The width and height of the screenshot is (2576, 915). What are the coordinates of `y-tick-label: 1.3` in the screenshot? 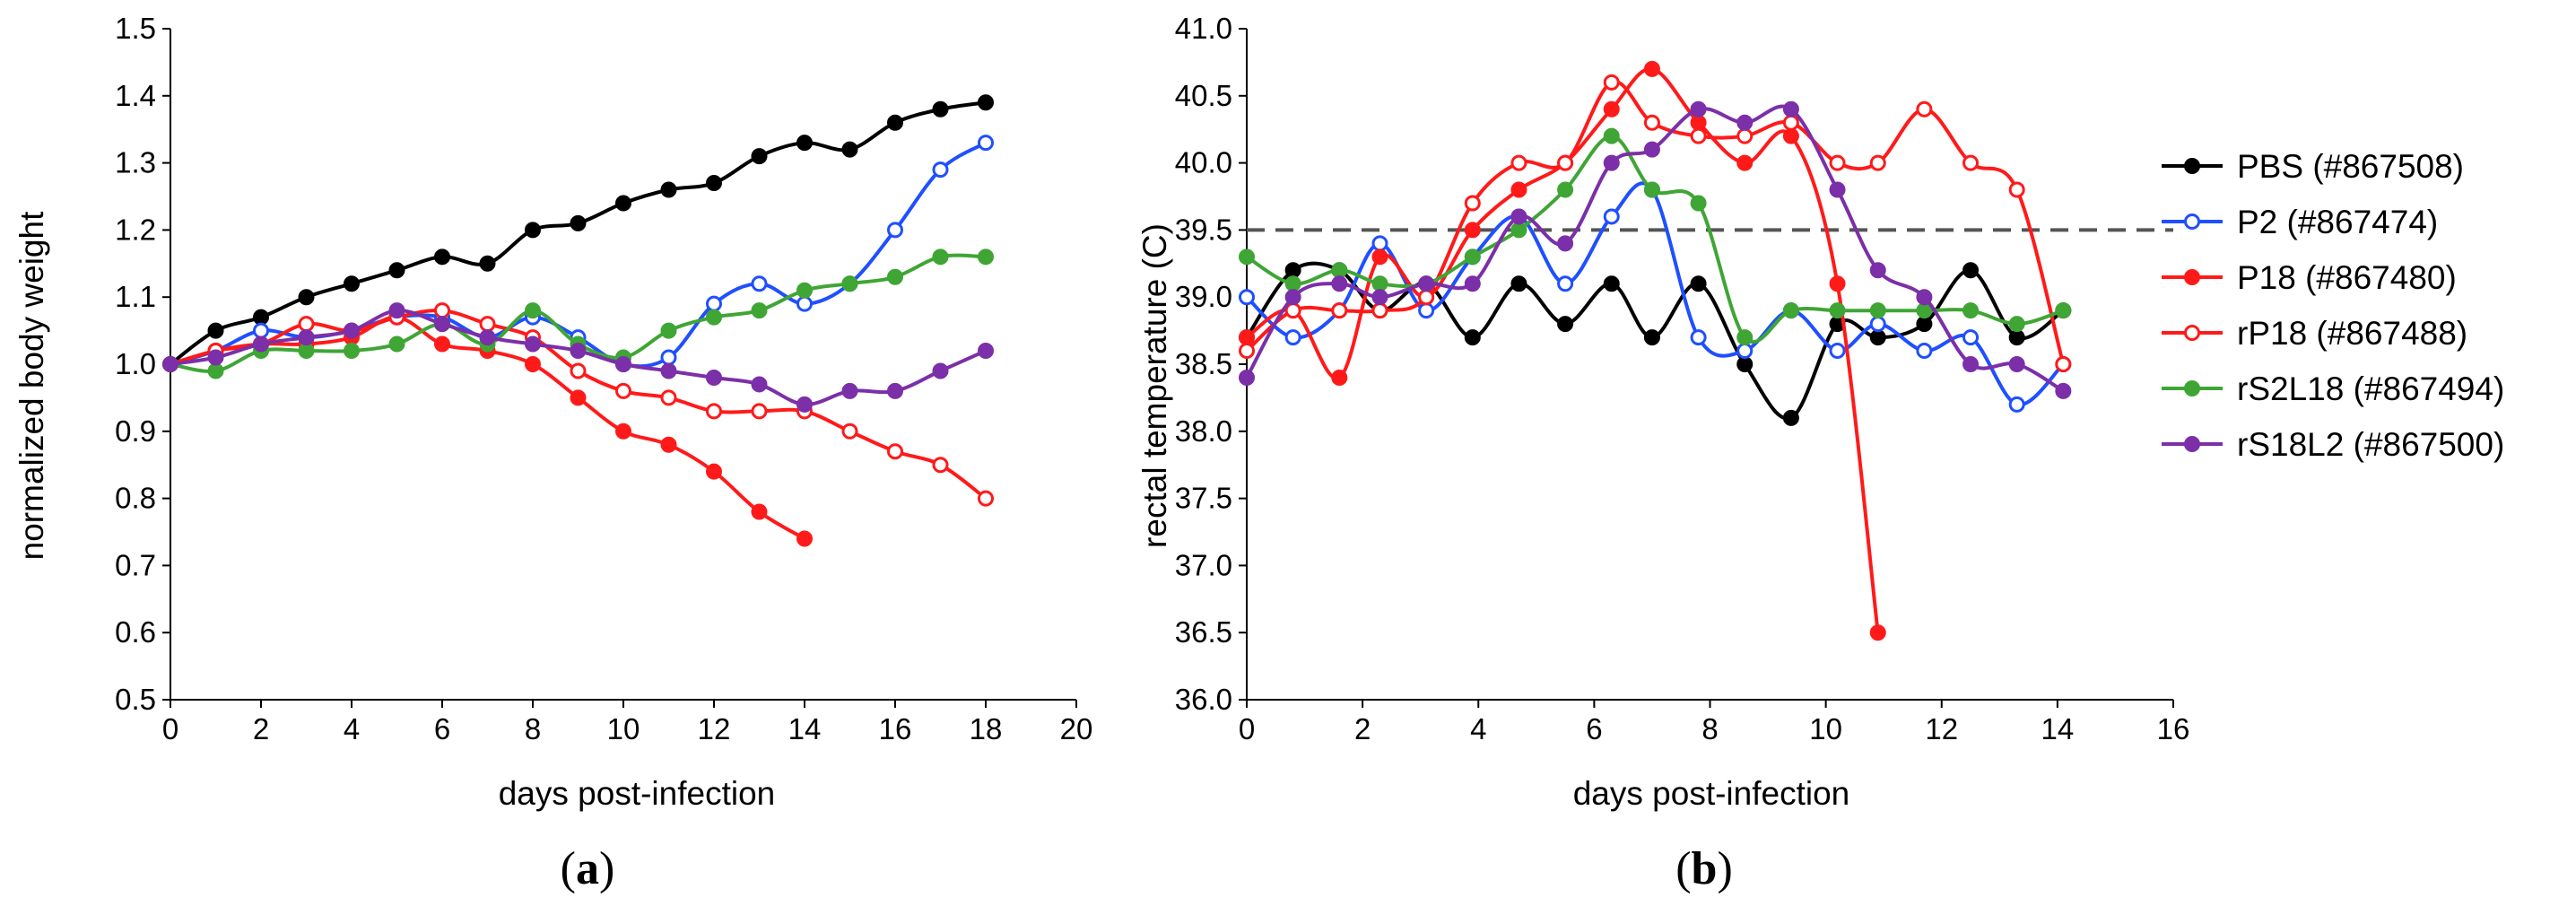 It's located at (135, 162).